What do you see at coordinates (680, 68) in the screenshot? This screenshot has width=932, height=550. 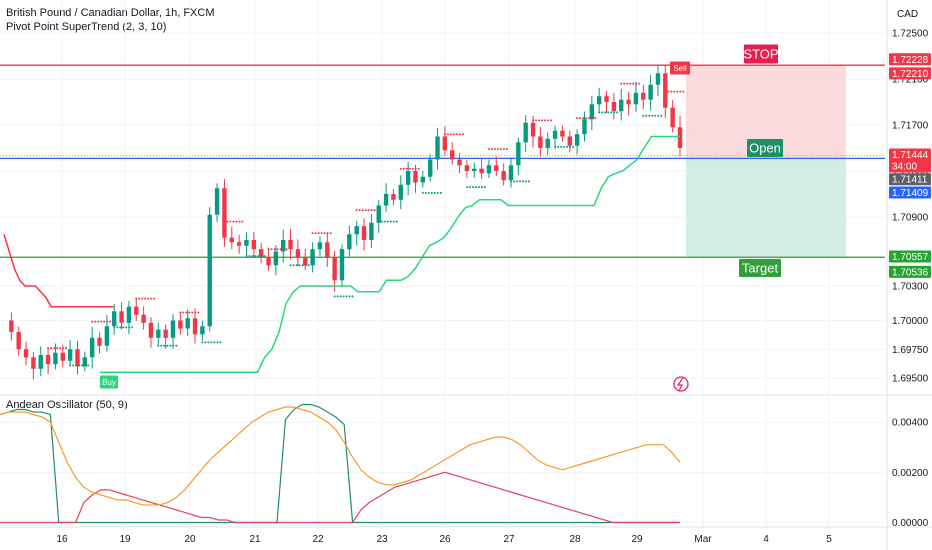 I see `sell-signal-bg` at bounding box center [680, 68].